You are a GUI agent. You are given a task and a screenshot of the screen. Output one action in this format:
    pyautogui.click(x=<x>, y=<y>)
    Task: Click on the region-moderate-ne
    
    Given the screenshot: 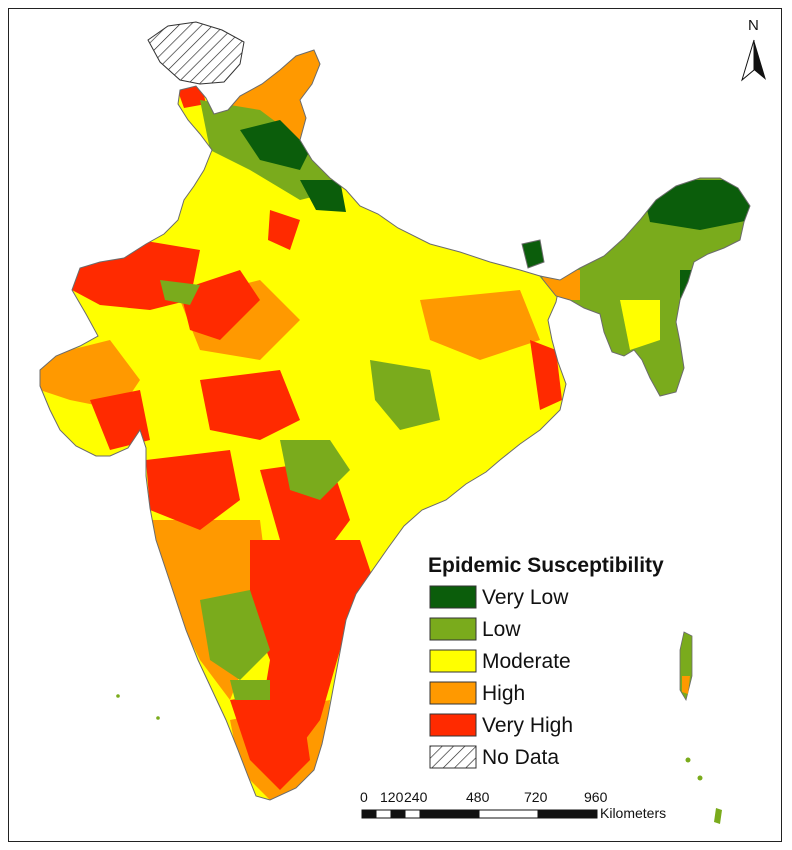 What is the action you would take?
    pyautogui.click(x=640, y=325)
    